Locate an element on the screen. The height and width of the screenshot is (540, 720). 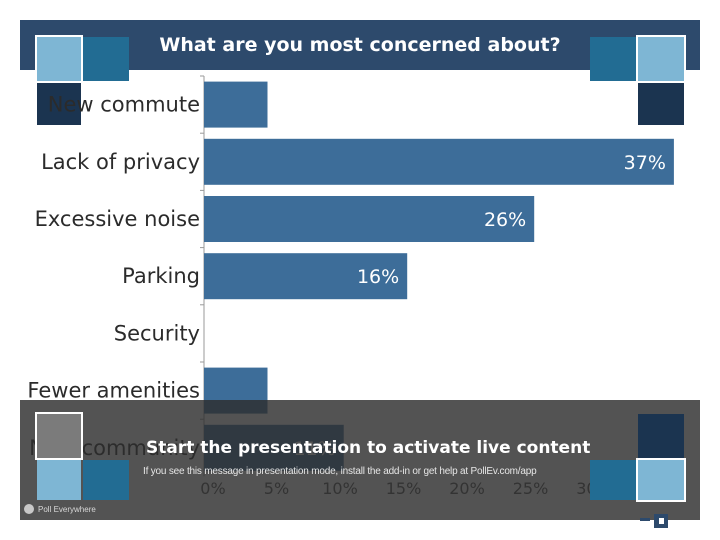
brand-name: Poll Everywhere is located at coordinates (67, 509).